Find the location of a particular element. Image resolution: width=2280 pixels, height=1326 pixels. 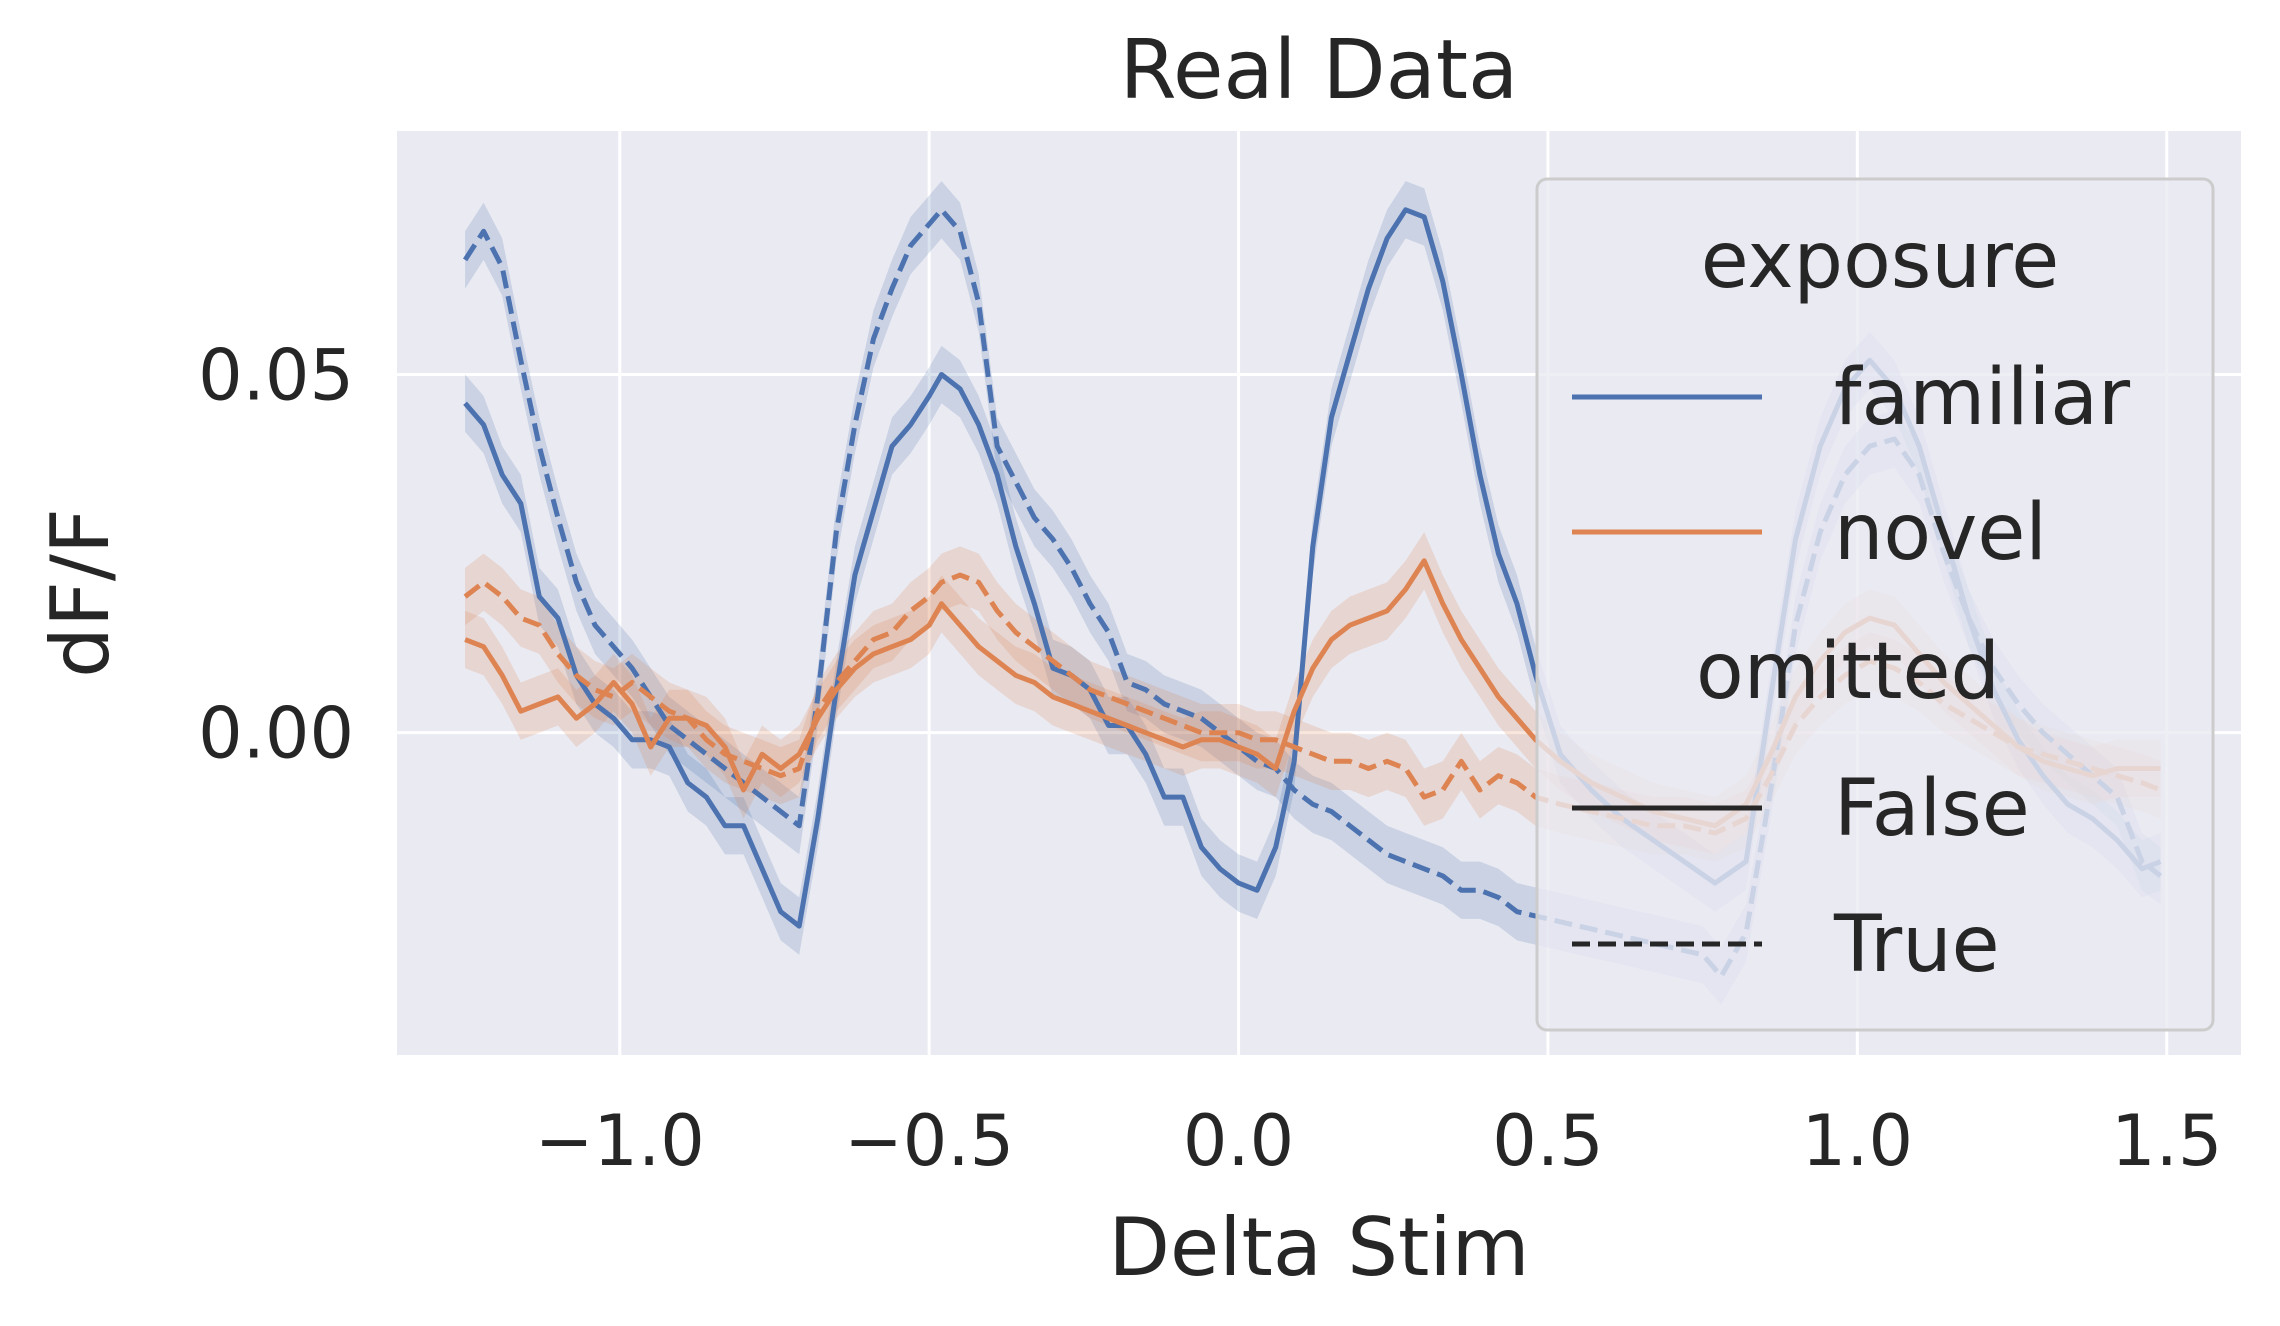

x-tick-label: −1.0 is located at coordinates (620, 1141).